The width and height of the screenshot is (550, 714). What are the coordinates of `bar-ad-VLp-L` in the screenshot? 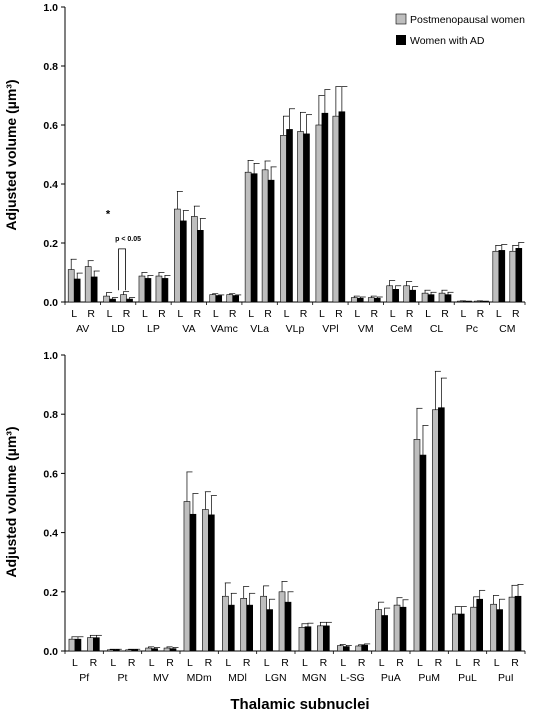 It's located at (289, 216).